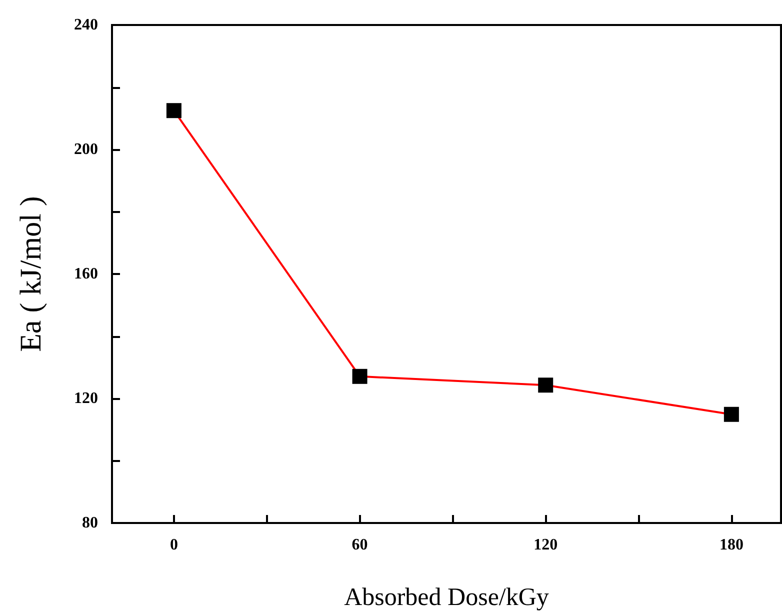  I want to click on y-tick-label: 80, so click(90, 523).